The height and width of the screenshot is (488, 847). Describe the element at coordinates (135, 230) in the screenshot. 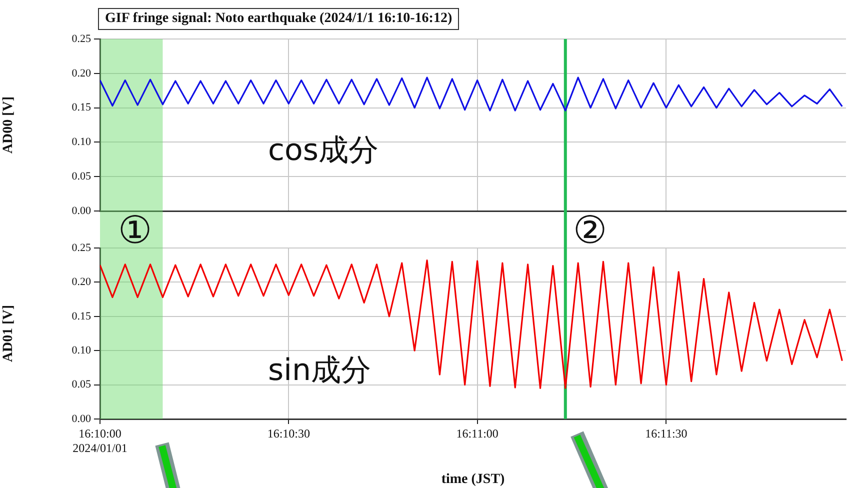

I see `annotation: ①` at that location.